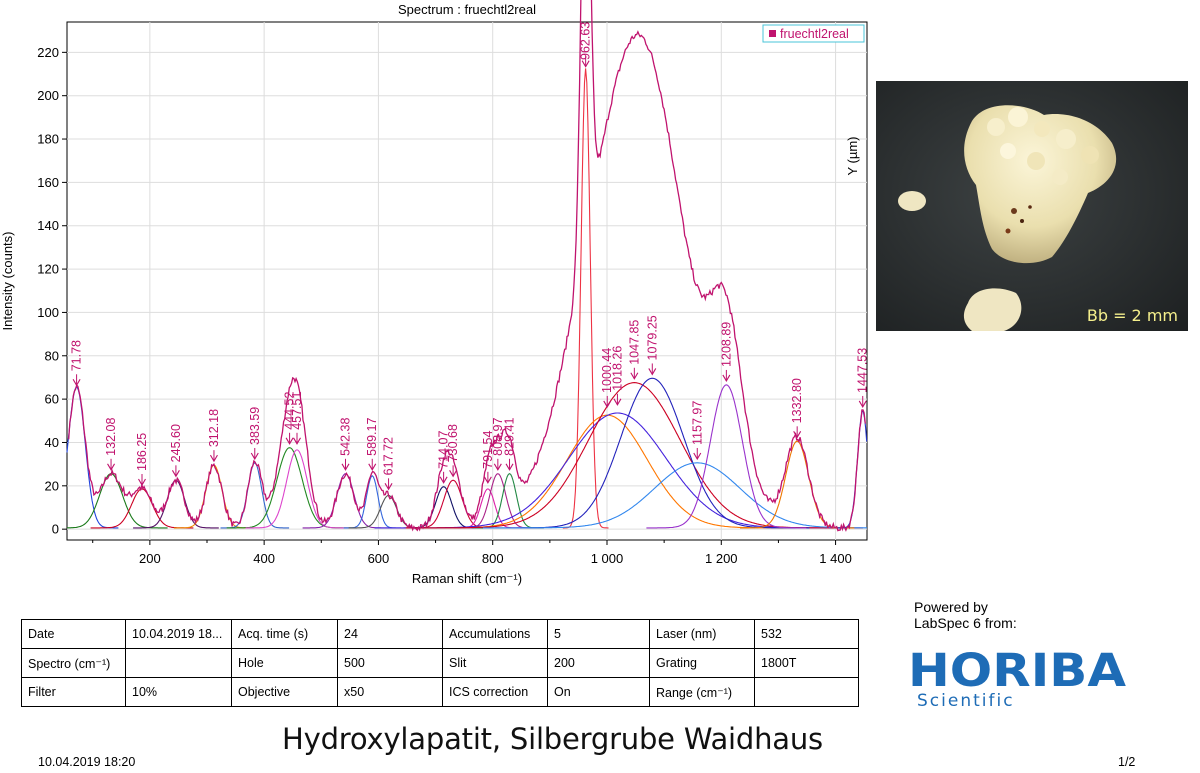  What do you see at coordinates (48, 269) in the screenshot?
I see `y-tick-label: 120` at bounding box center [48, 269].